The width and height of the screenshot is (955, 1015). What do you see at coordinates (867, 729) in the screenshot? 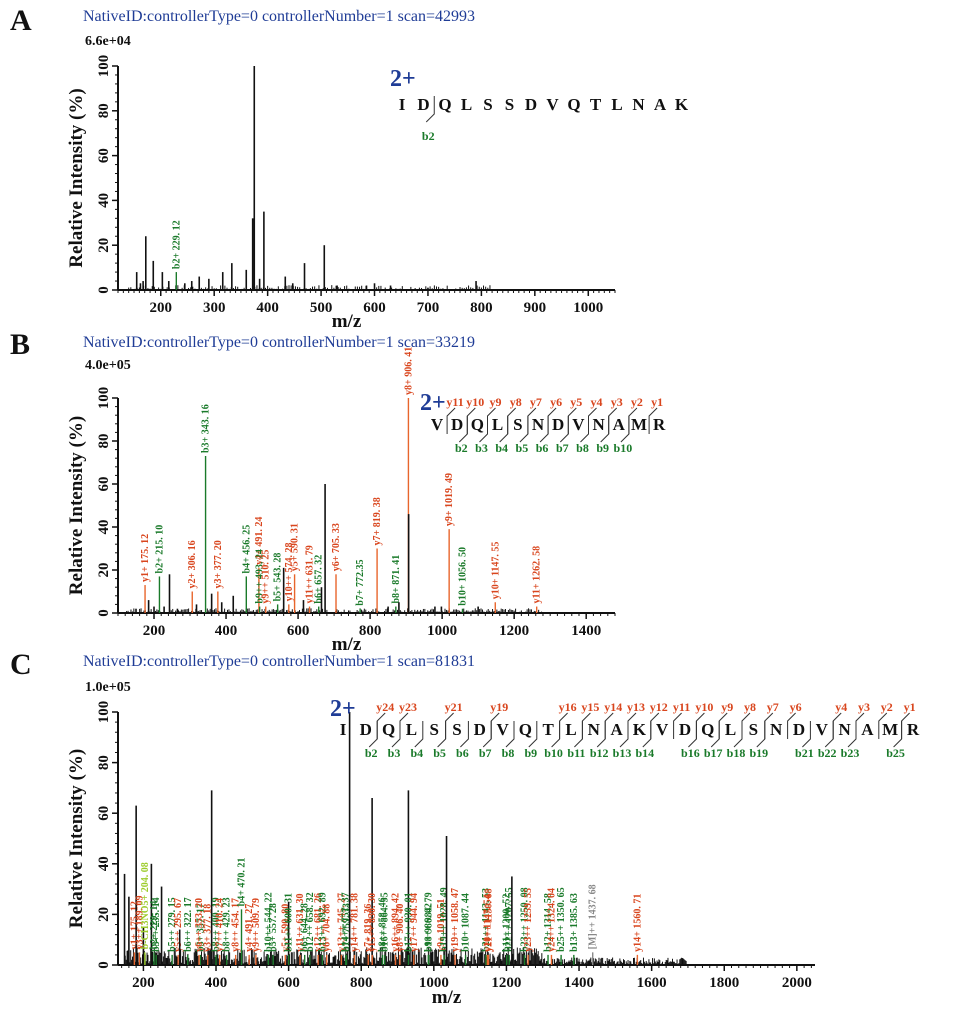
I see `amino-acid: A` at bounding box center [867, 729].